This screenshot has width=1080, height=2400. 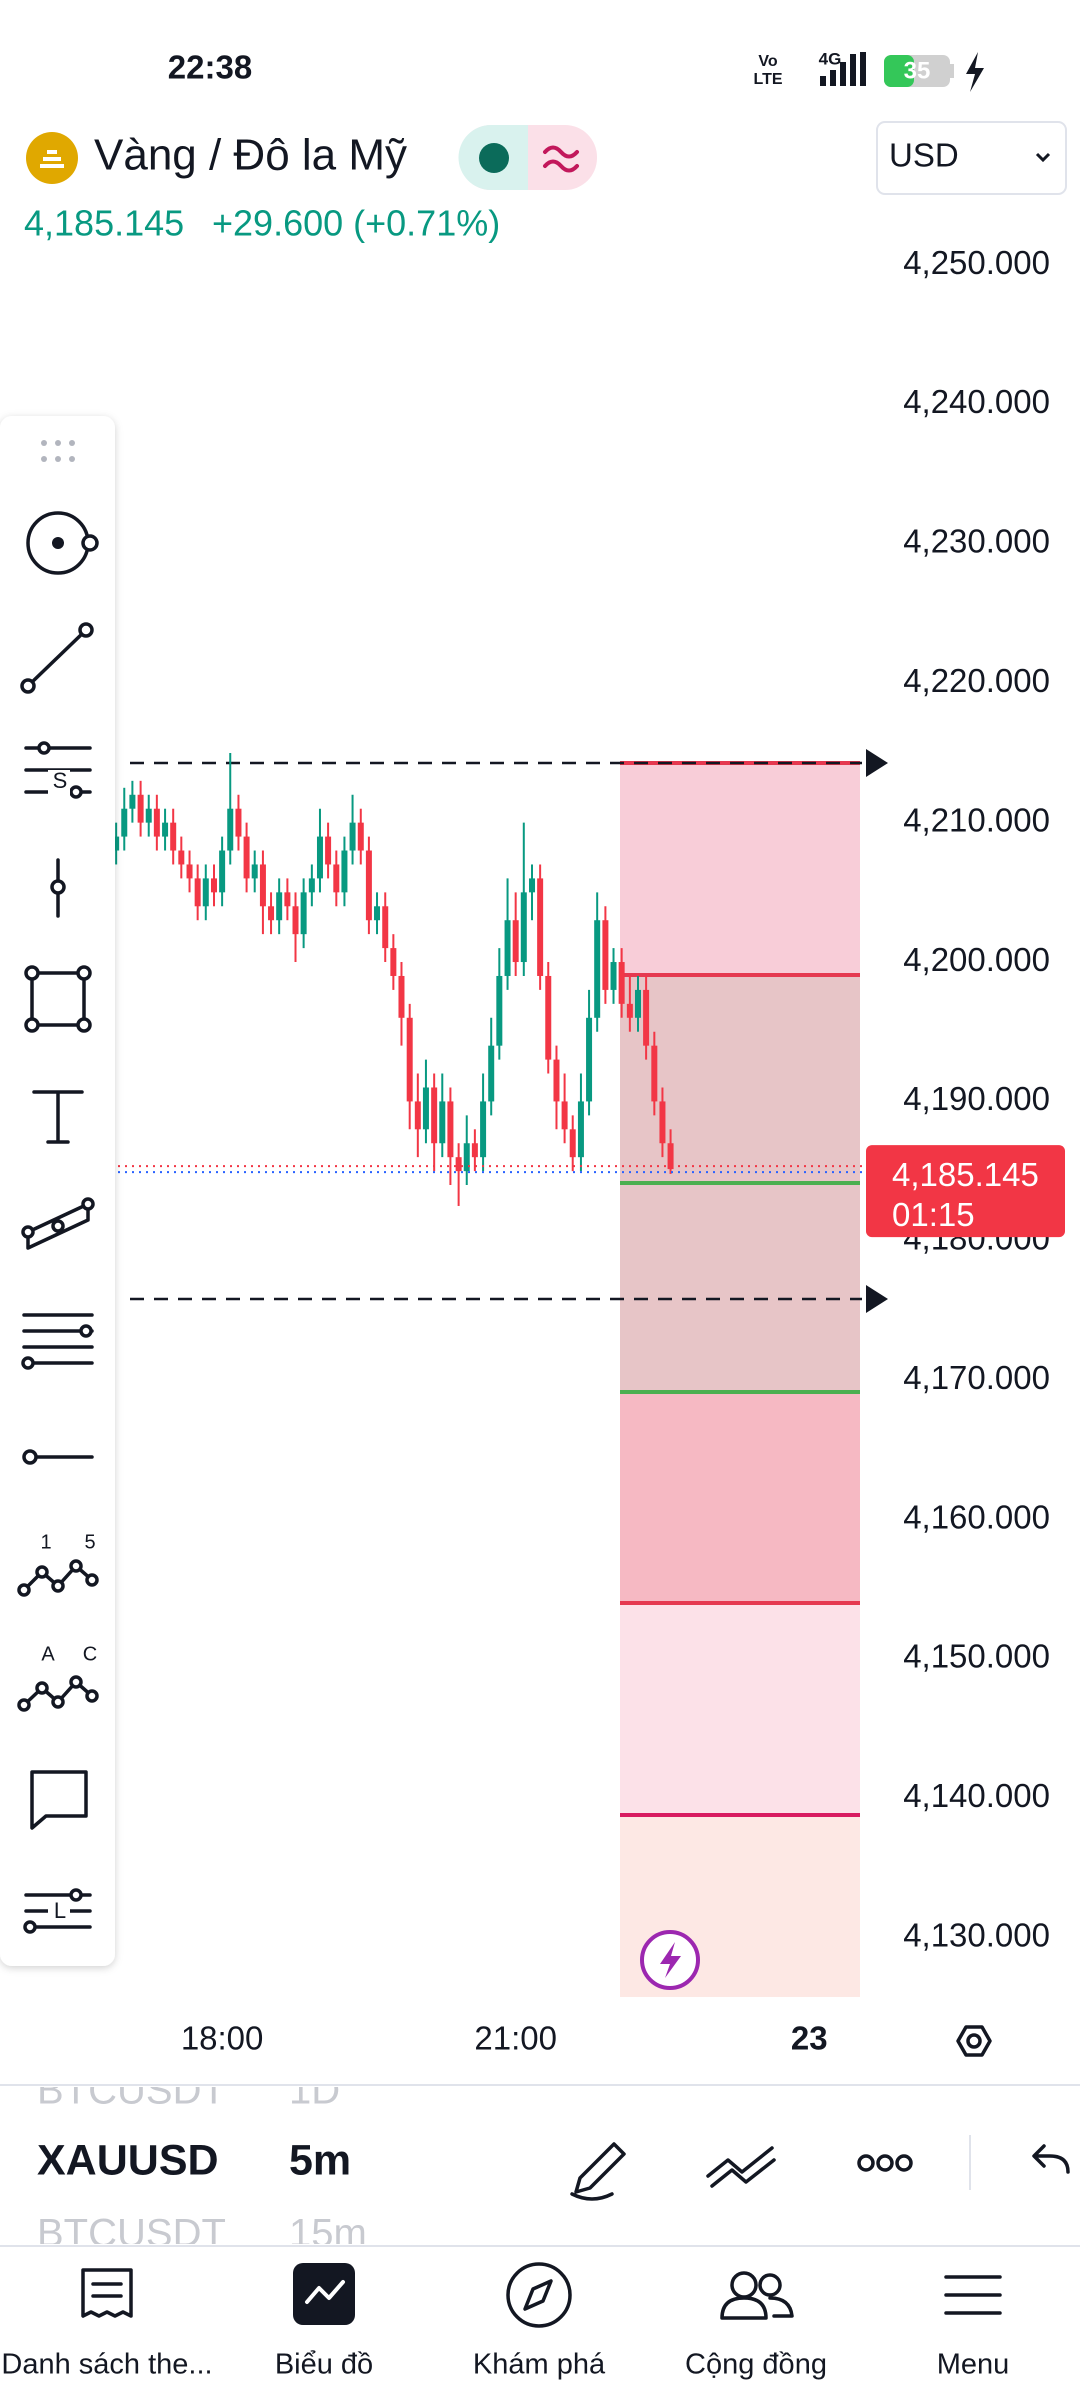 I want to click on tool-pattern-part, so click(x=58, y=887).